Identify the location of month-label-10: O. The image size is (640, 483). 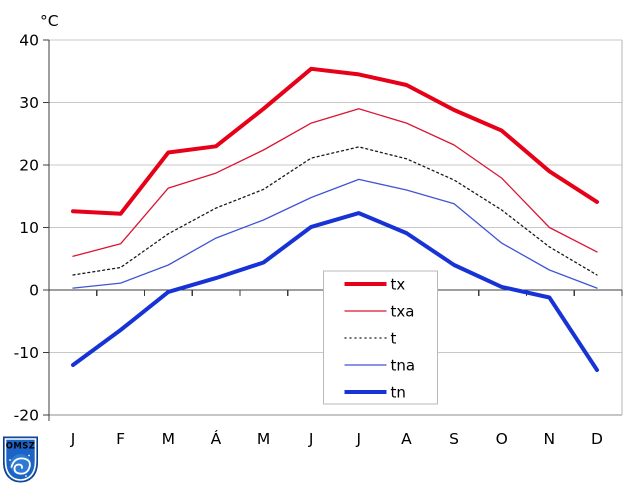
(502, 439).